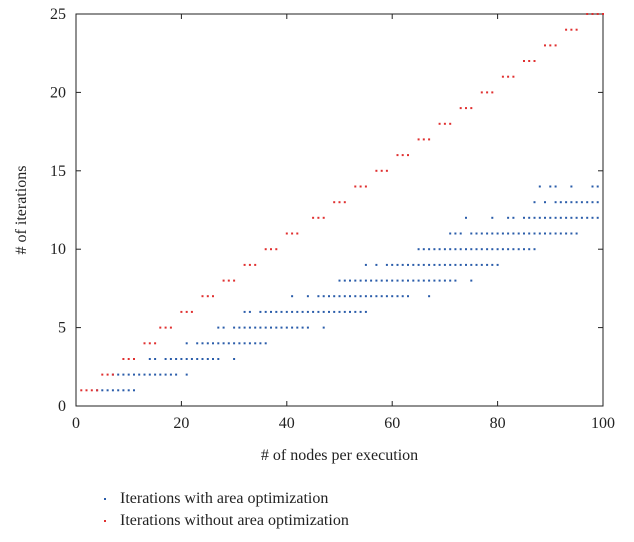 The width and height of the screenshot is (634, 542). What do you see at coordinates (181, 423) in the screenshot?
I see `x-tick-label: 20` at bounding box center [181, 423].